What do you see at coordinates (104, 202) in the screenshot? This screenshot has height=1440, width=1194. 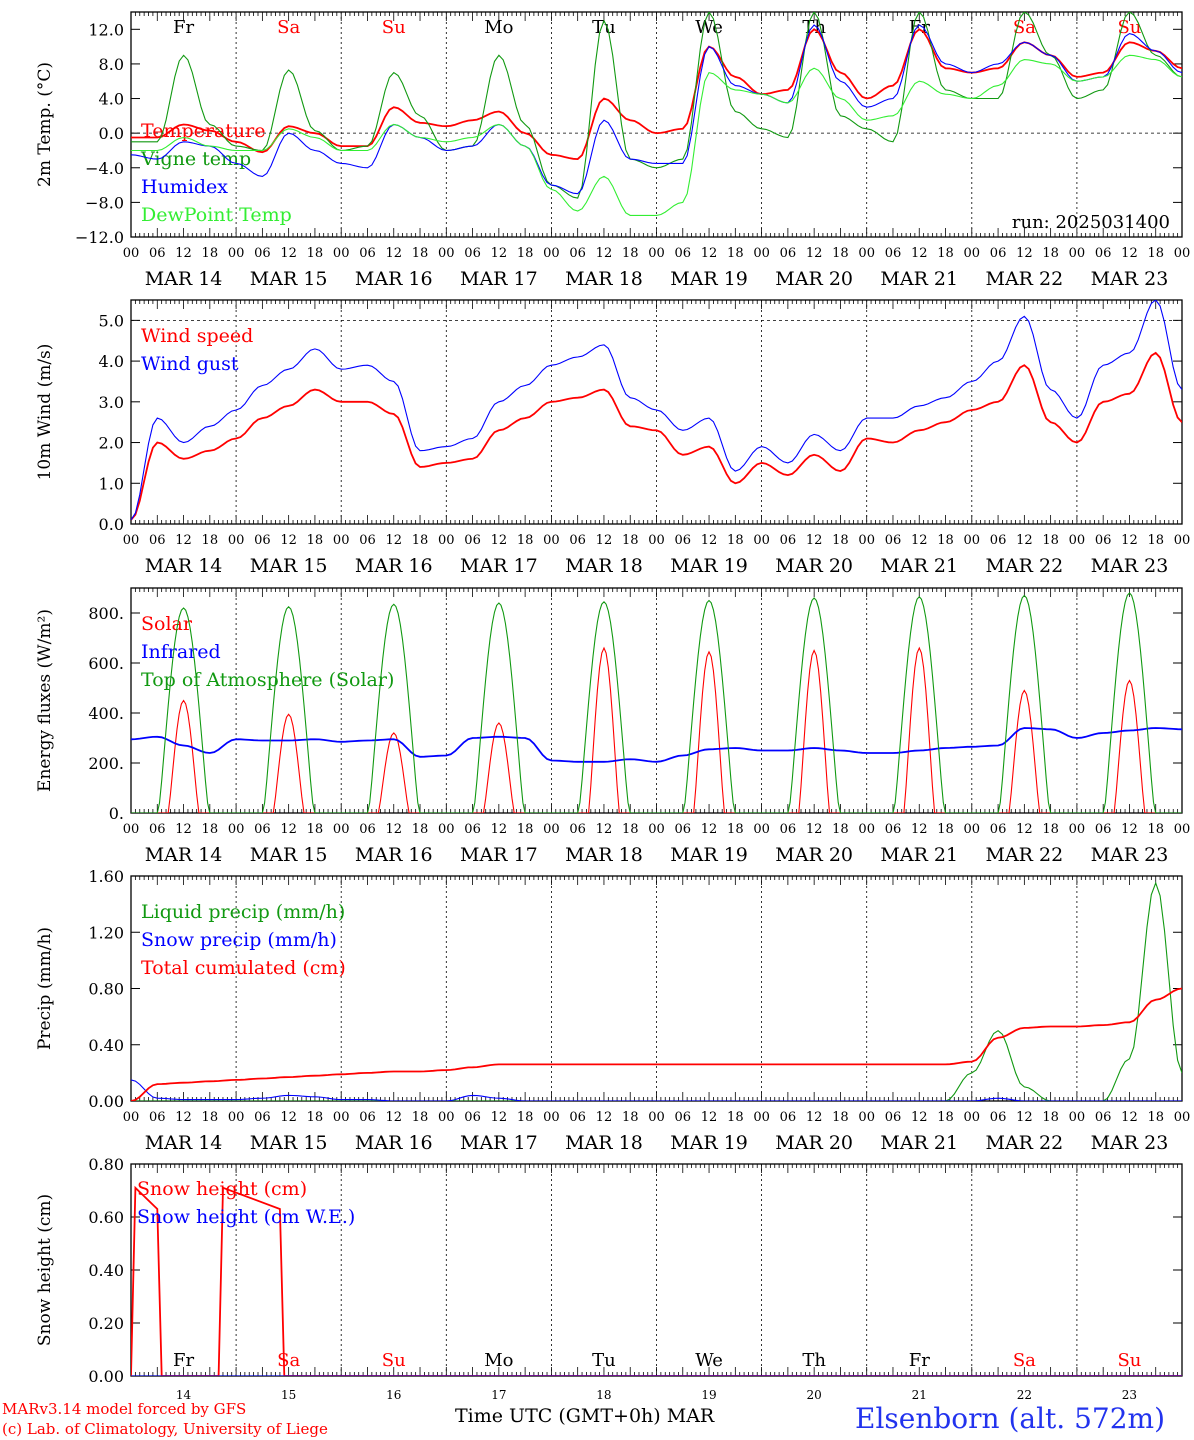 I see `y-tick-label: −8.0` at bounding box center [104, 202].